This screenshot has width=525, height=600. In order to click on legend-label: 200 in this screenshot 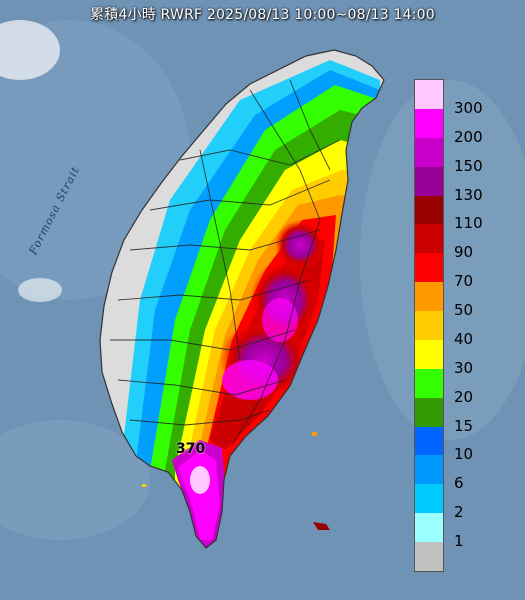, I will do `click(468, 136)`.